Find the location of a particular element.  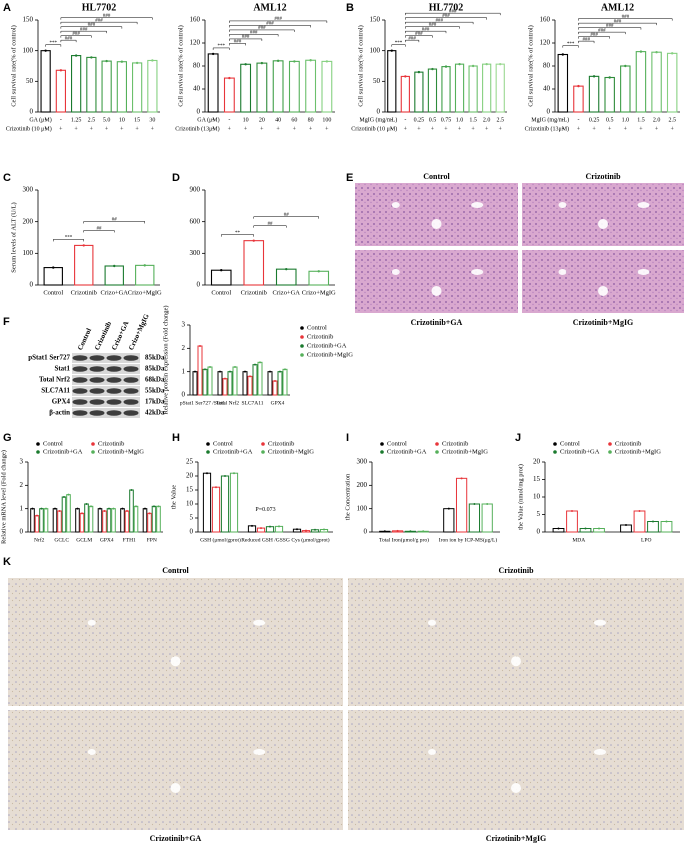

x-tick-label: 100 is located at coordinates (326, 120).